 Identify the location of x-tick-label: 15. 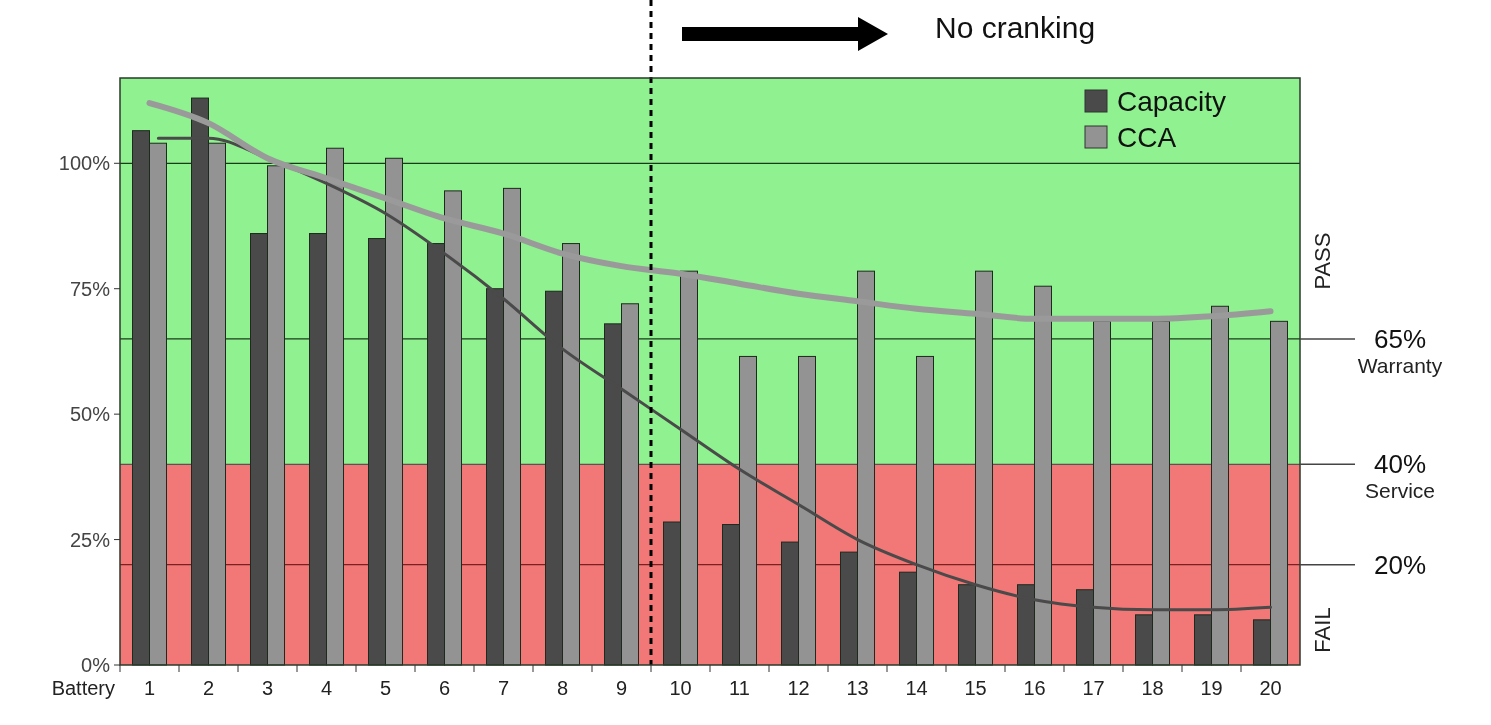
(975, 688).